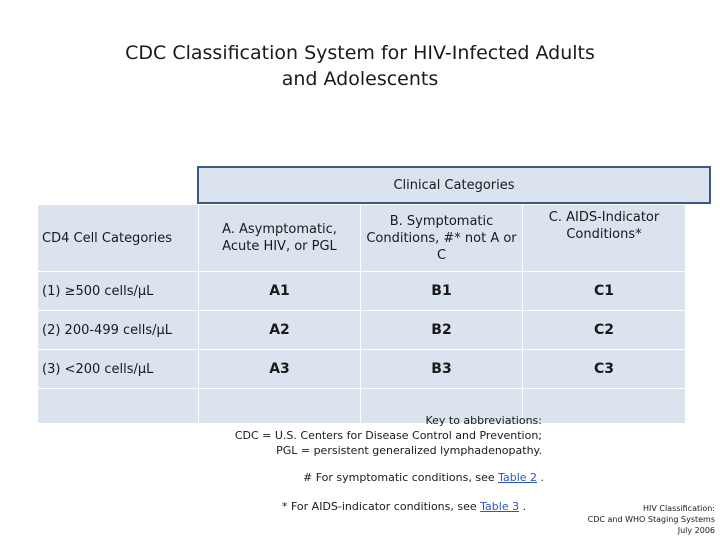 The width and height of the screenshot is (720, 540). Describe the element at coordinates (441, 330) in the screenshot. I see `cell-b2: B2` at that location.